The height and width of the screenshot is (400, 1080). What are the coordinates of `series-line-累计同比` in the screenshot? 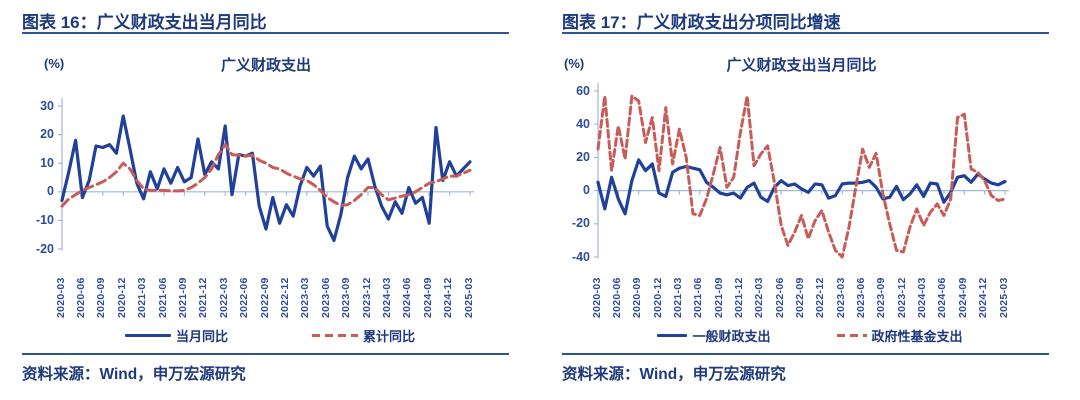 It's located at (266, 175).